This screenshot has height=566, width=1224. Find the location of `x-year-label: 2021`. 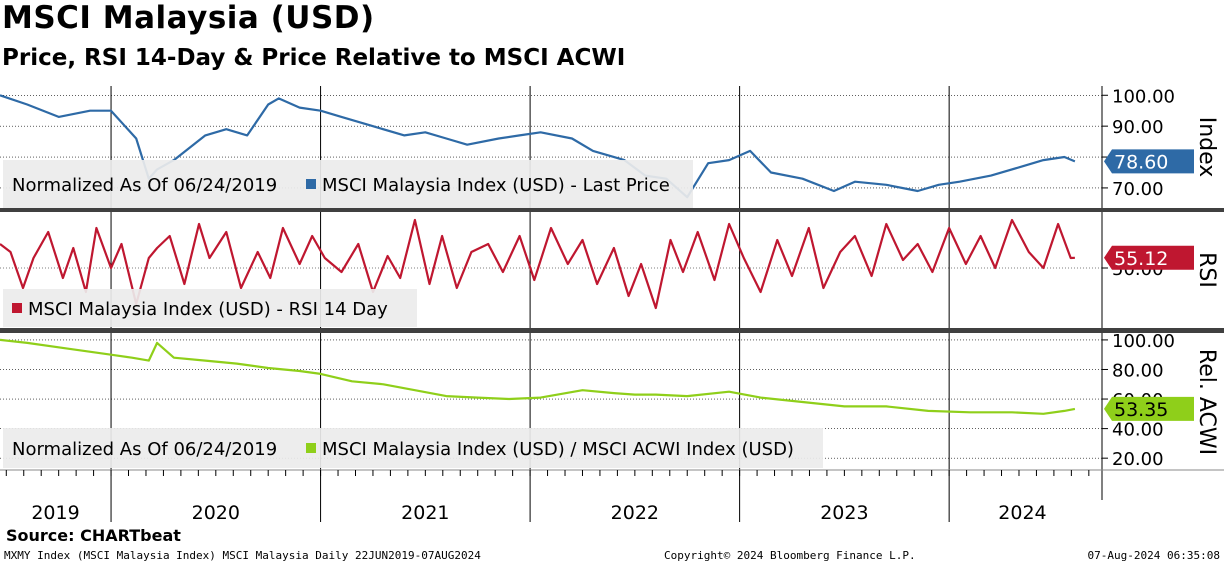

x-year-label: 2021 is located at coordinates (425, 513).